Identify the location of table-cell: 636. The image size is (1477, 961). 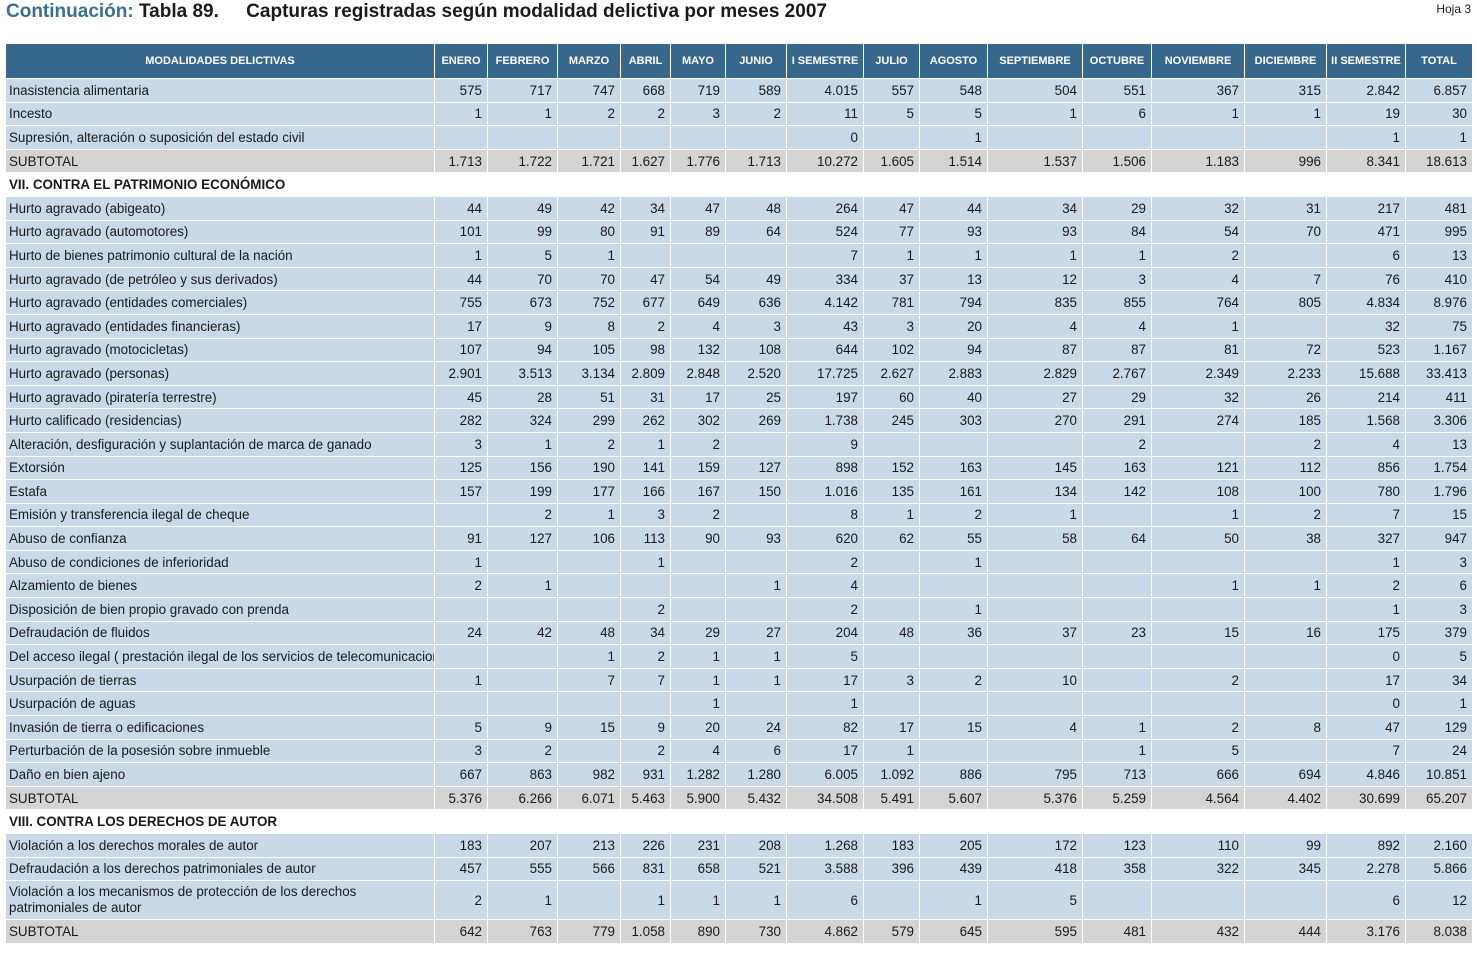
(756, 302).